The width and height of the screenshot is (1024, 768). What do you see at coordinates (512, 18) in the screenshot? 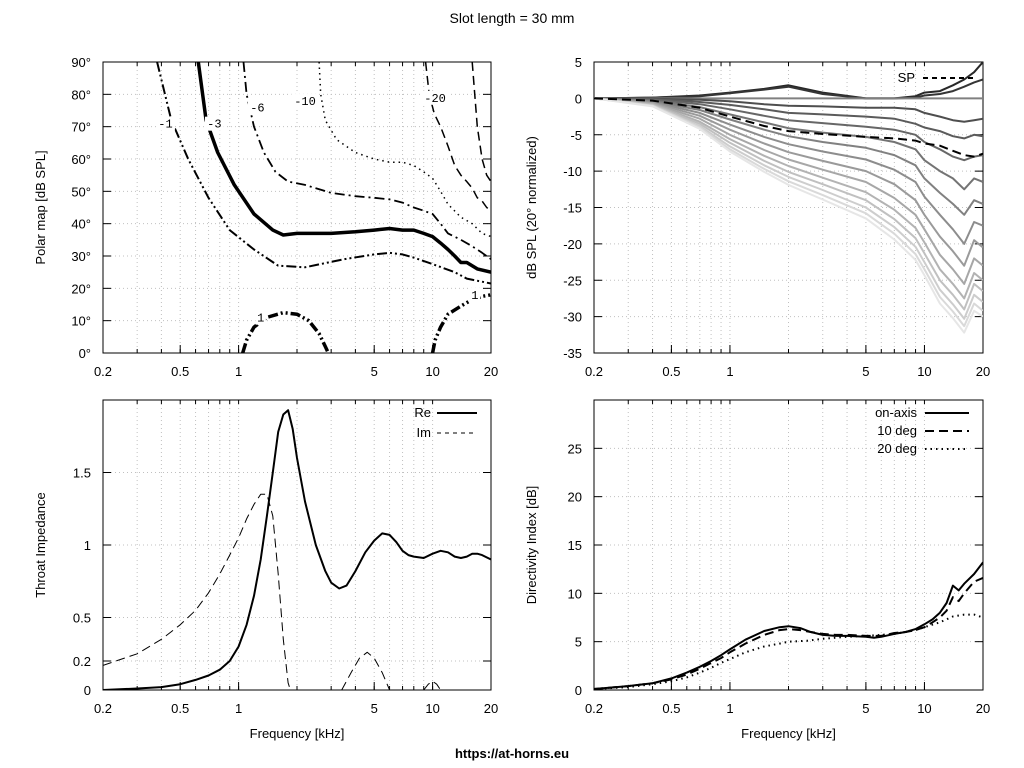
I see `figure-title: Slot length = 30 mm` at bounding box center [512, 18].